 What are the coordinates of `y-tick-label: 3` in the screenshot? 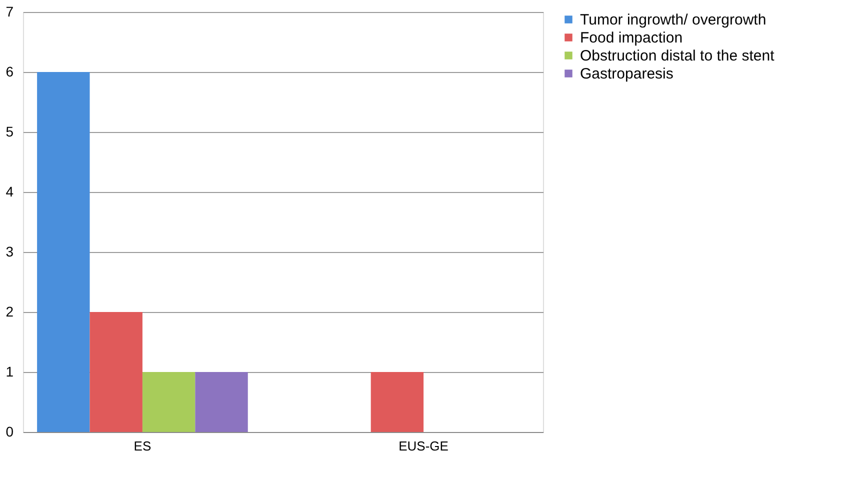 It's located at (10, 252).